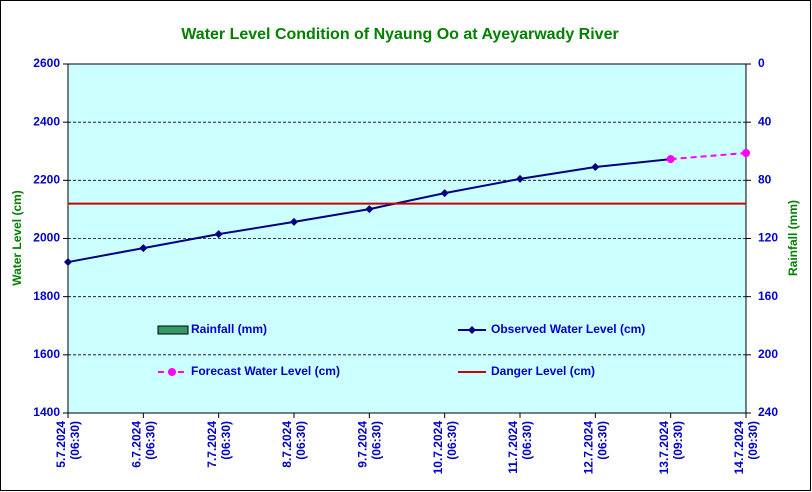 The height and width of the screenshot is (492, 812). Describe the element at coordinates (46, 238) in the screenshot. I see `y-tick-label: 2000` at that location.